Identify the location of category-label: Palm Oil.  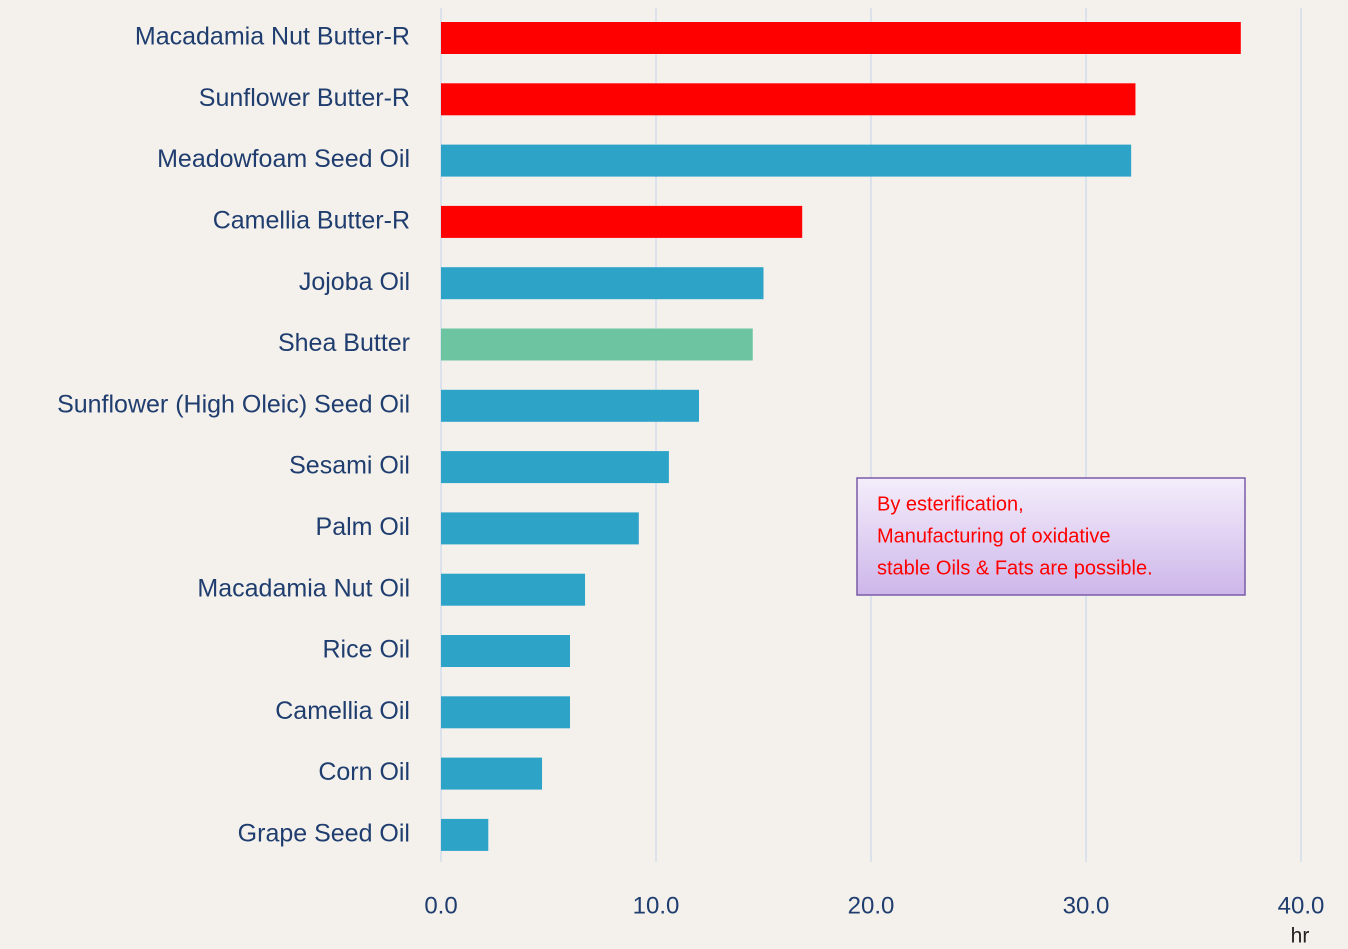
(363, 527).